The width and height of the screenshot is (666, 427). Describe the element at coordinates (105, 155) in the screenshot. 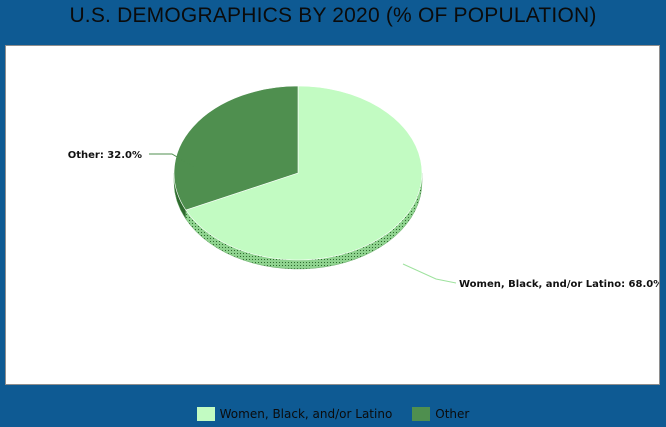

I see `slice-label-other: Other: 32.0%` at that location.